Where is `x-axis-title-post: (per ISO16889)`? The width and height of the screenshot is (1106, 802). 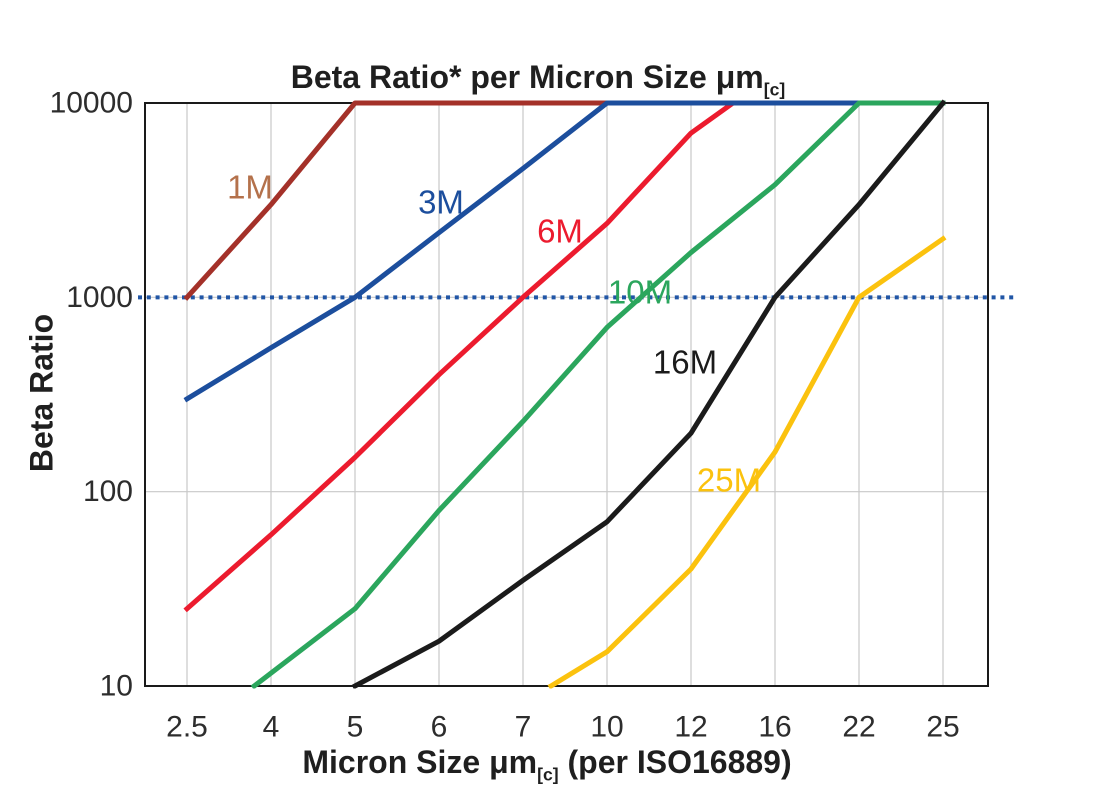
x-axis-title-post: (per ISO16889) is located at coordinates (675, 762).